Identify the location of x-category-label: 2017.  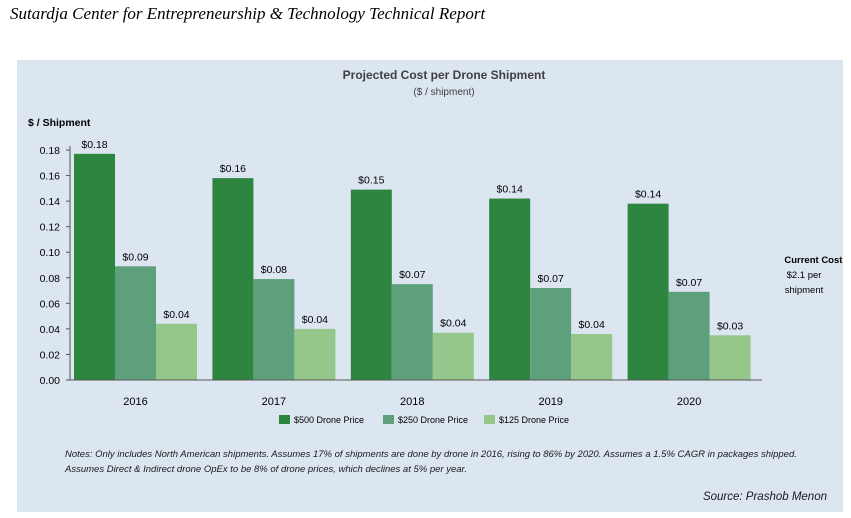
(274, 402).